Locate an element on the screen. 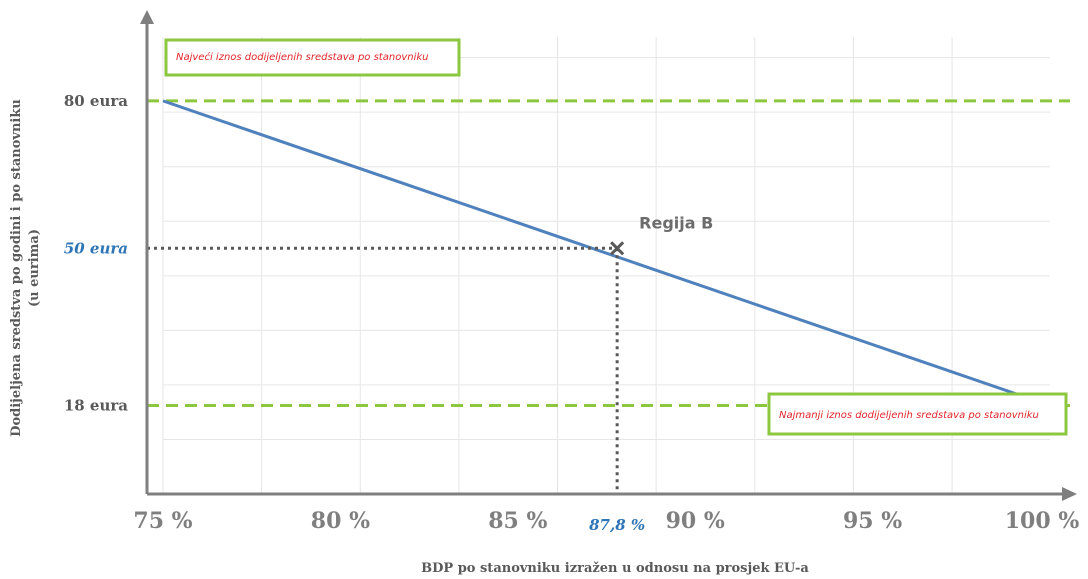  point-x-label: 87,8 % is located at coordinates (617, 525).